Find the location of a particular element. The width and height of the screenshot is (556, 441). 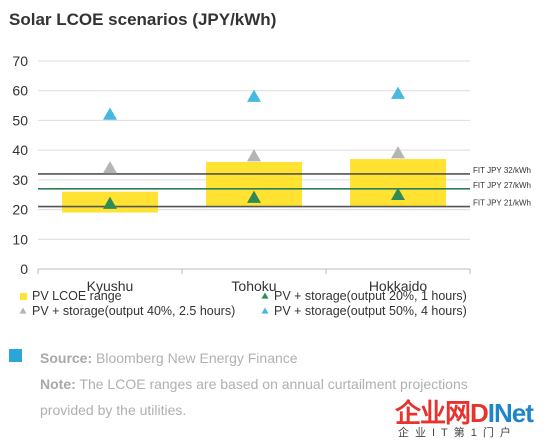

y-tick-label: 70 is located at coordinates (20, 61).